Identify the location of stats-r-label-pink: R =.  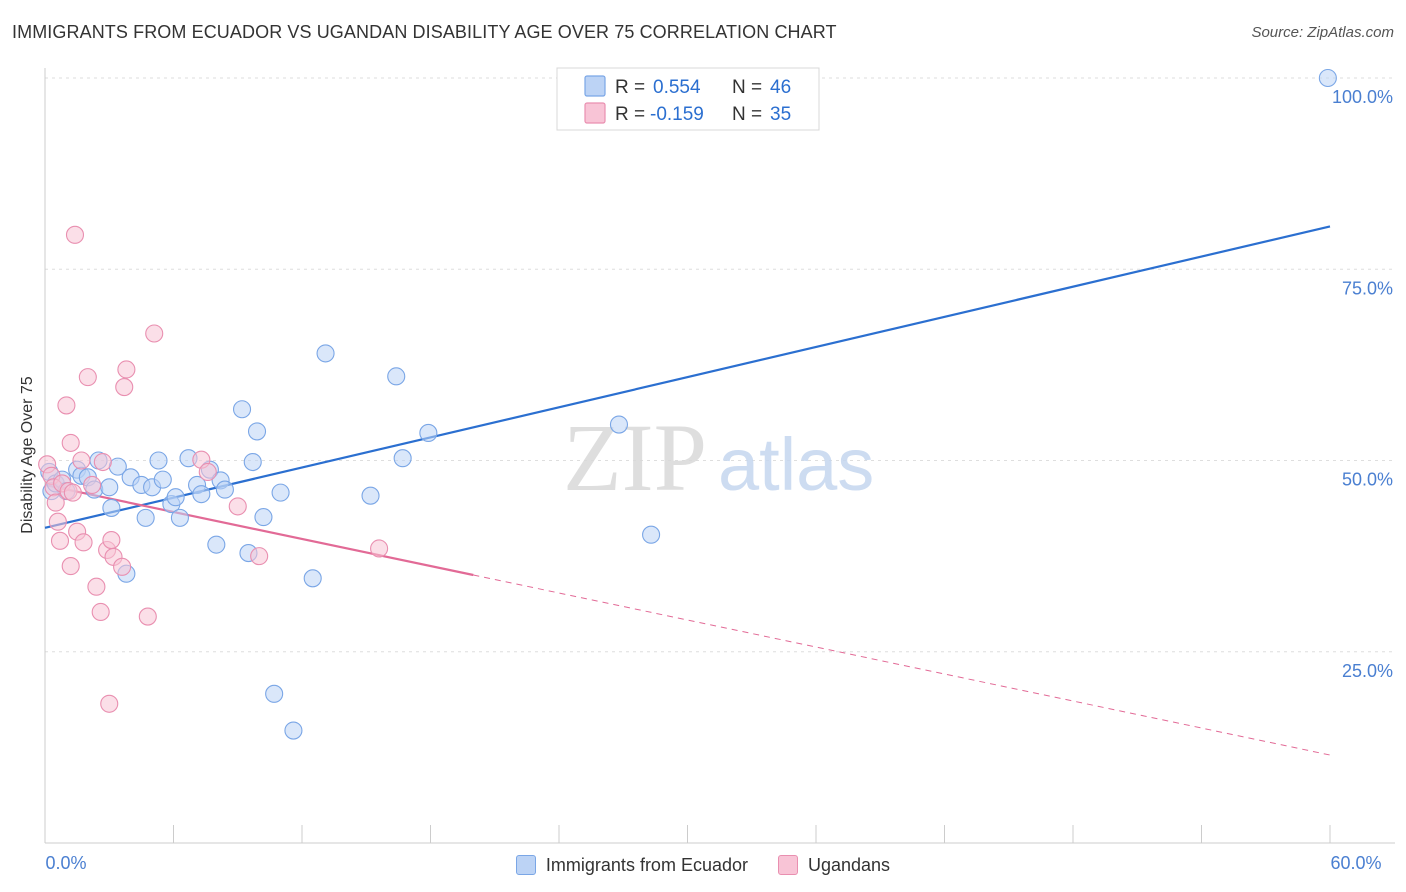
(630, 114).